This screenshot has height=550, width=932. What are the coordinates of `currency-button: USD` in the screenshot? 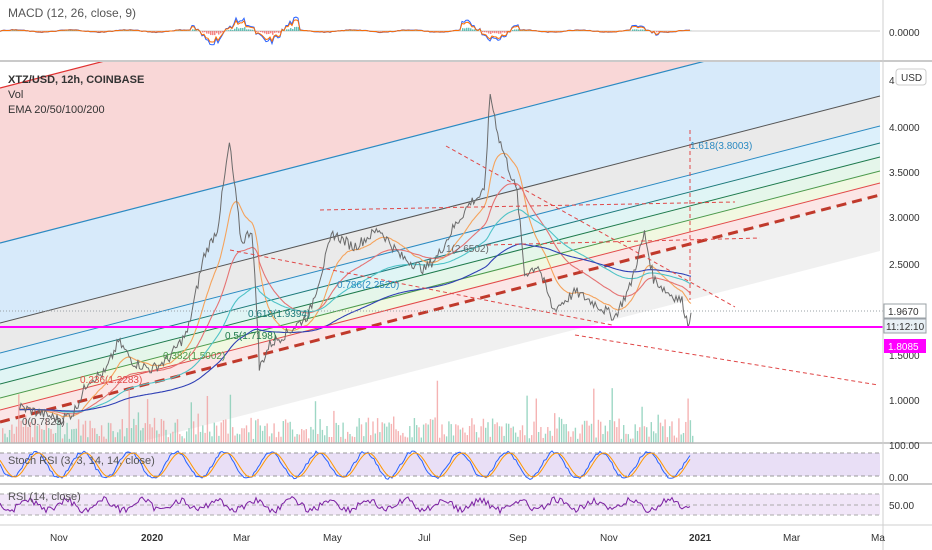 It's located at (911, 77).